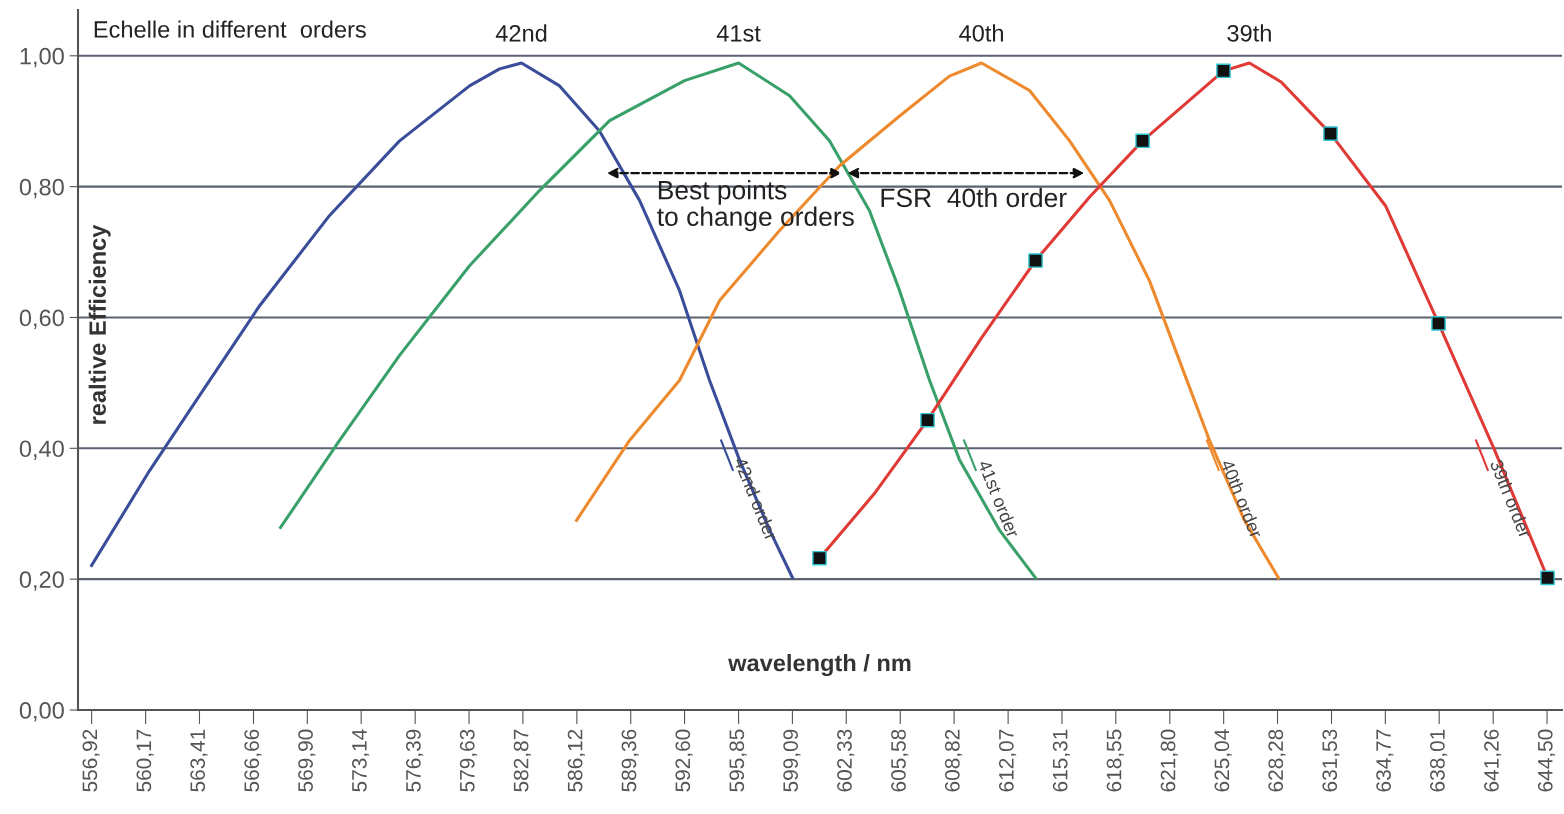  I want to click on x-tick-label: 621,80, so click(1169, 760).